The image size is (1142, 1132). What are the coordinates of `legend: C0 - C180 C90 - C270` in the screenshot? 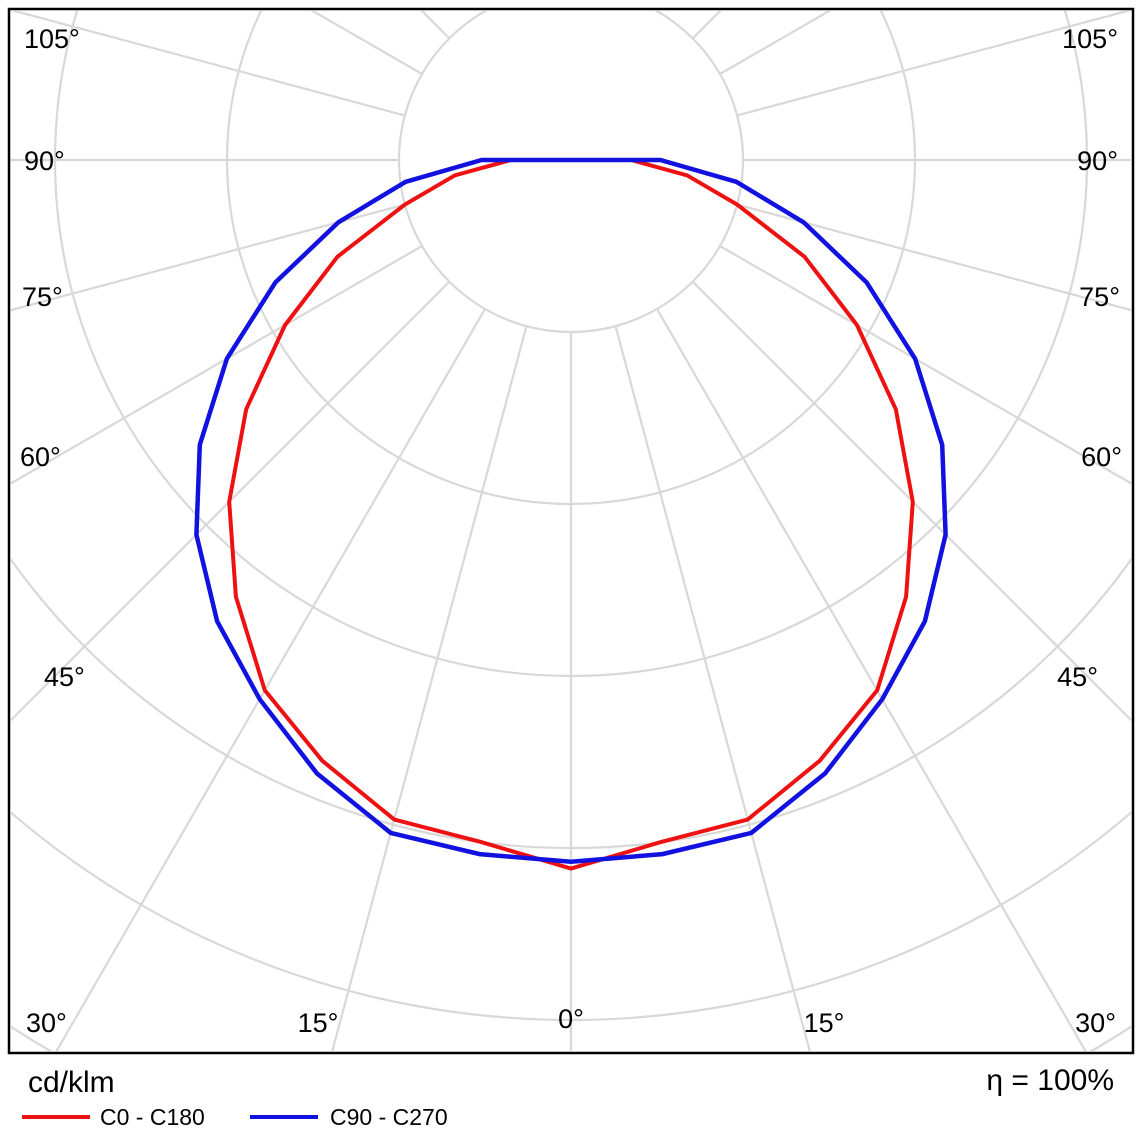 It's located at (235, 1117).